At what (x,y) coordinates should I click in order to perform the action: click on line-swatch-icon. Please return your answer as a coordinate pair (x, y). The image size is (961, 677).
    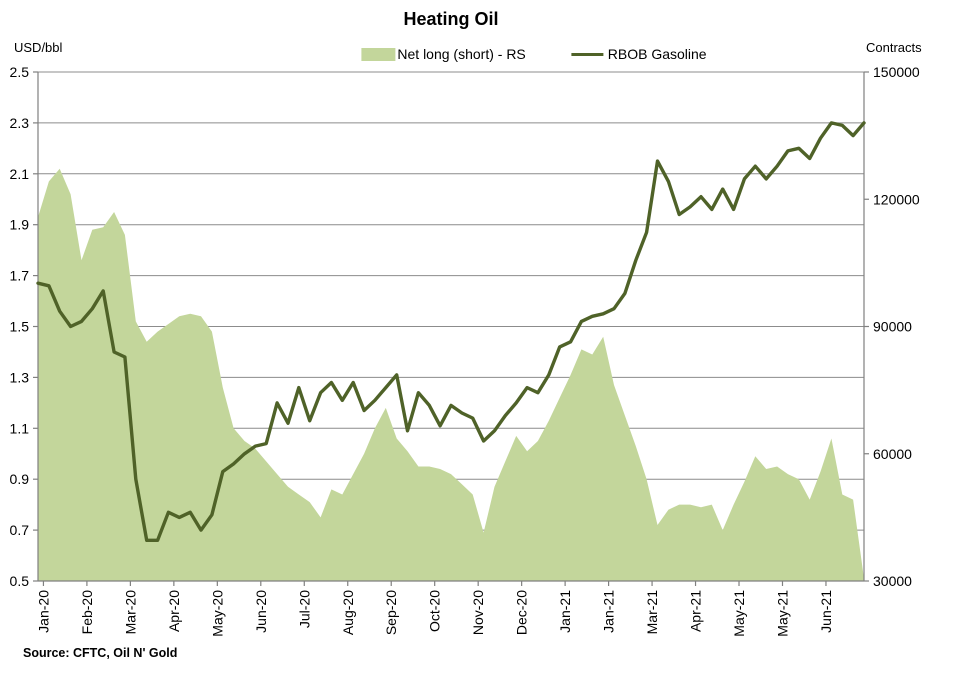
    Looking at the image, I should click on (587, 54).